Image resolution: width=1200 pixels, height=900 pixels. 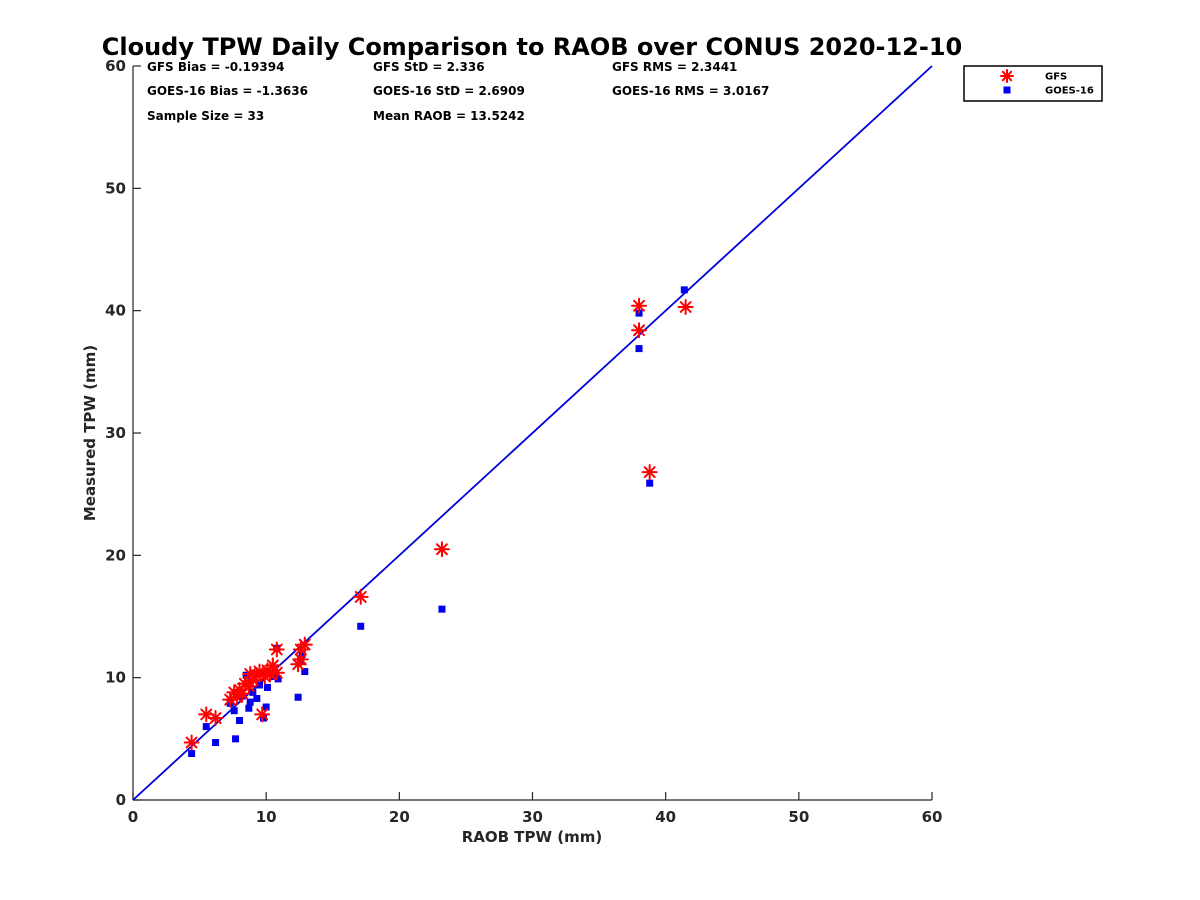 I want to click on legend-goes16-marker, so click(x=1007, y=90).